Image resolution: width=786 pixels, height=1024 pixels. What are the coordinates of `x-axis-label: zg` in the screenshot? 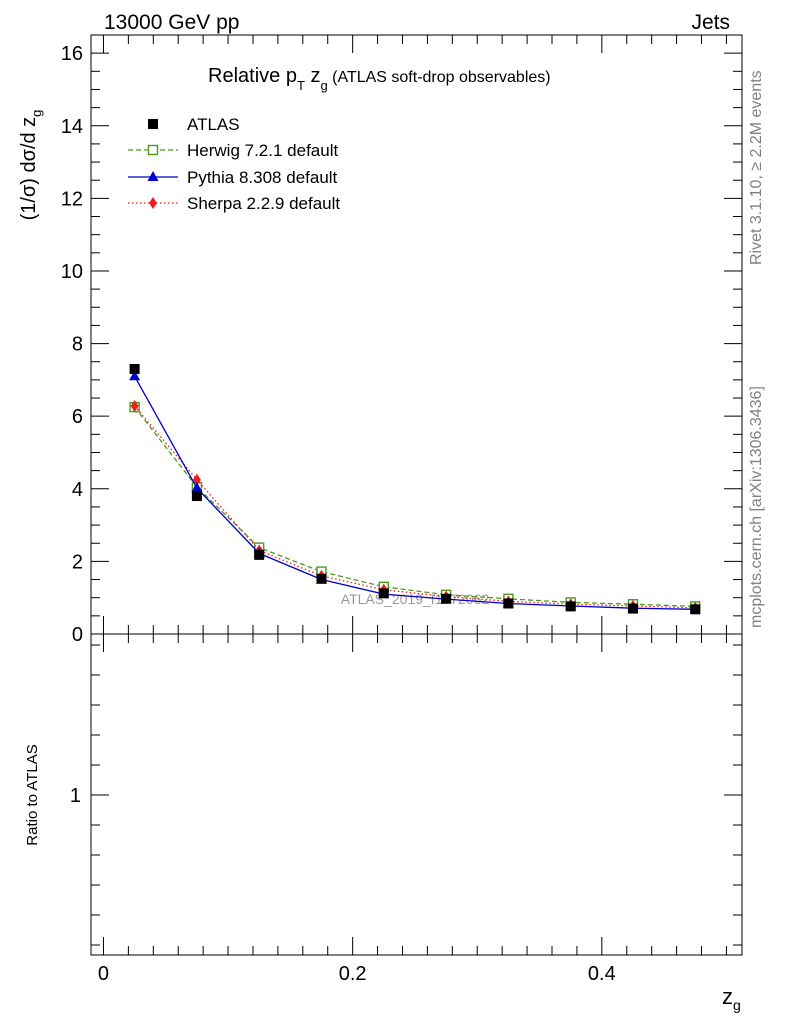 It's located at (731, 998).